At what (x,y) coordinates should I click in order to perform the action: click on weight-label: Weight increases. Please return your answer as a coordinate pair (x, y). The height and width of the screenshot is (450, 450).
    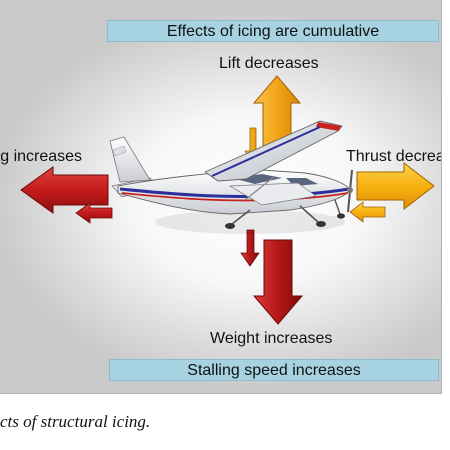
    Looking at the image, I should click on (271, 338).